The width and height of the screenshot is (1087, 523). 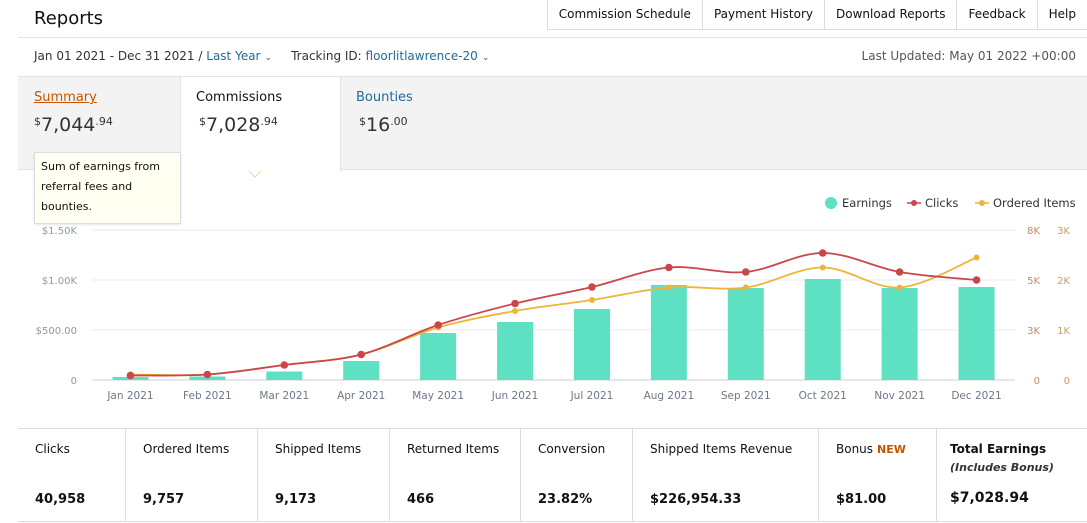 I want to click on x-tick-label: Aug 2021, so click(x=669, y=396).